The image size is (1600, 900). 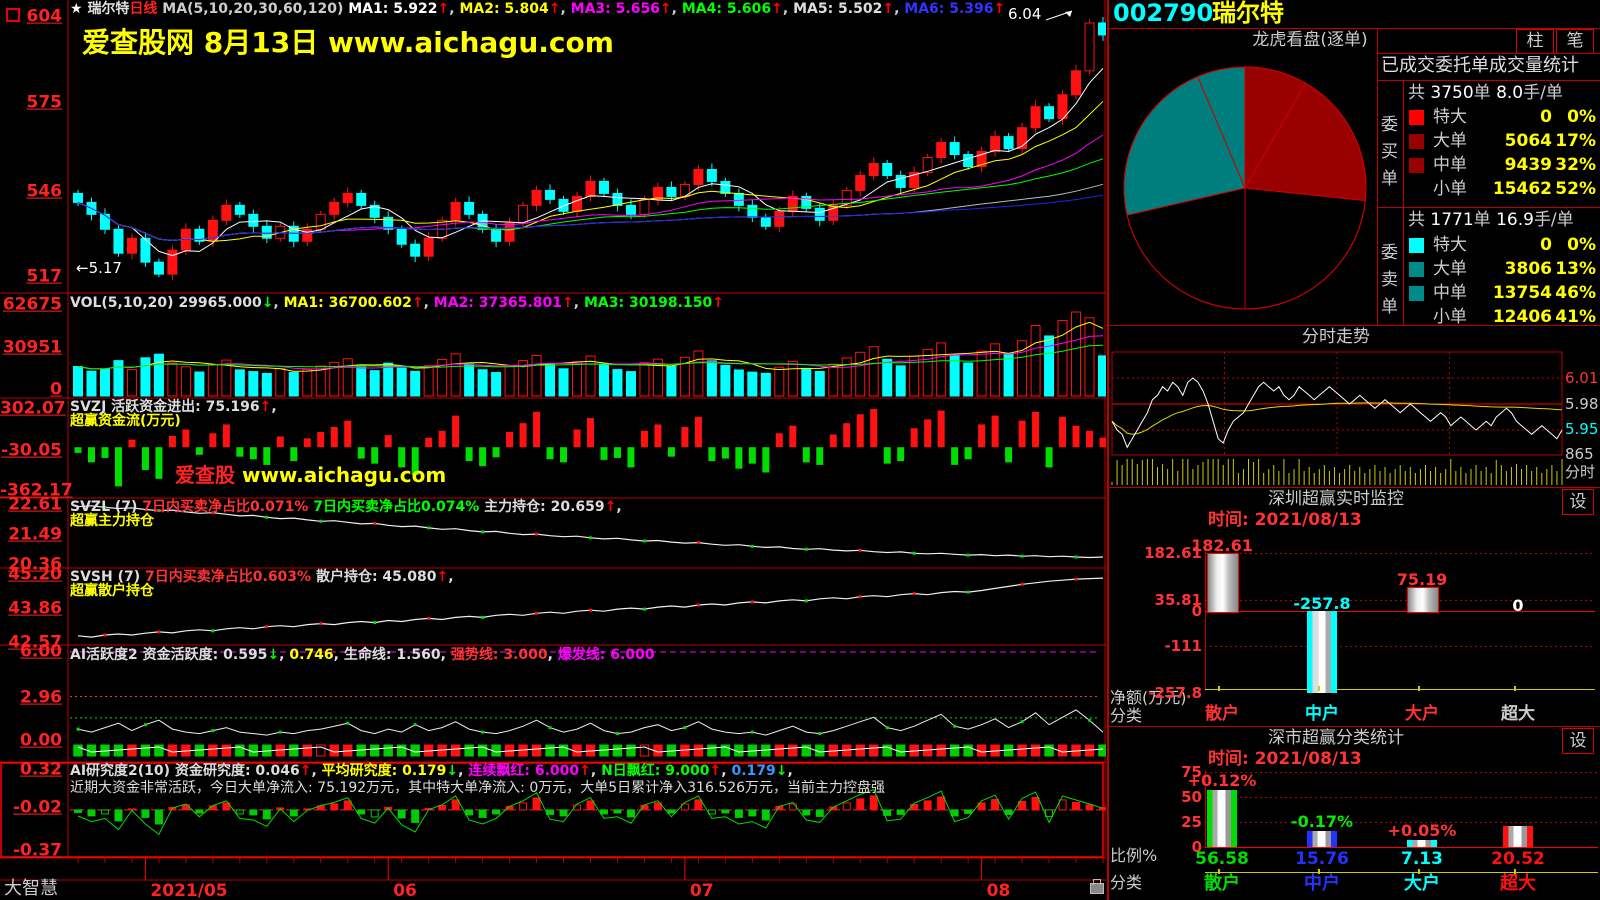 What do you see at coordinates (1196, 846) in the screenshot?
I see `stats-ytick: 0` at bounding box center [1196, 846].